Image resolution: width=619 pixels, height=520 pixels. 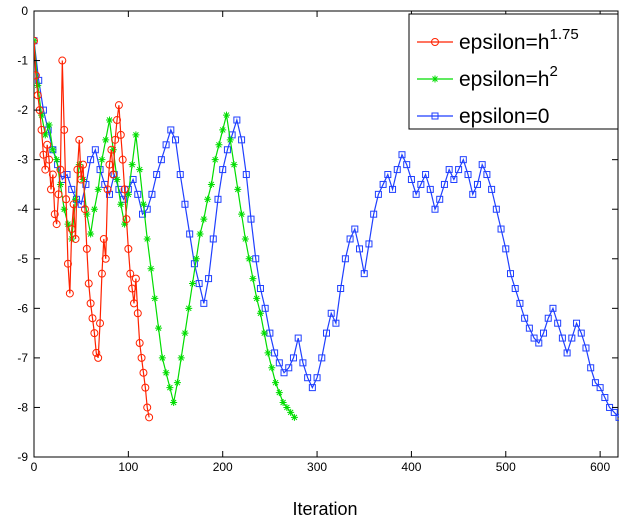 I want to click on x-tick-label: 100, so click(x=128, y=467).